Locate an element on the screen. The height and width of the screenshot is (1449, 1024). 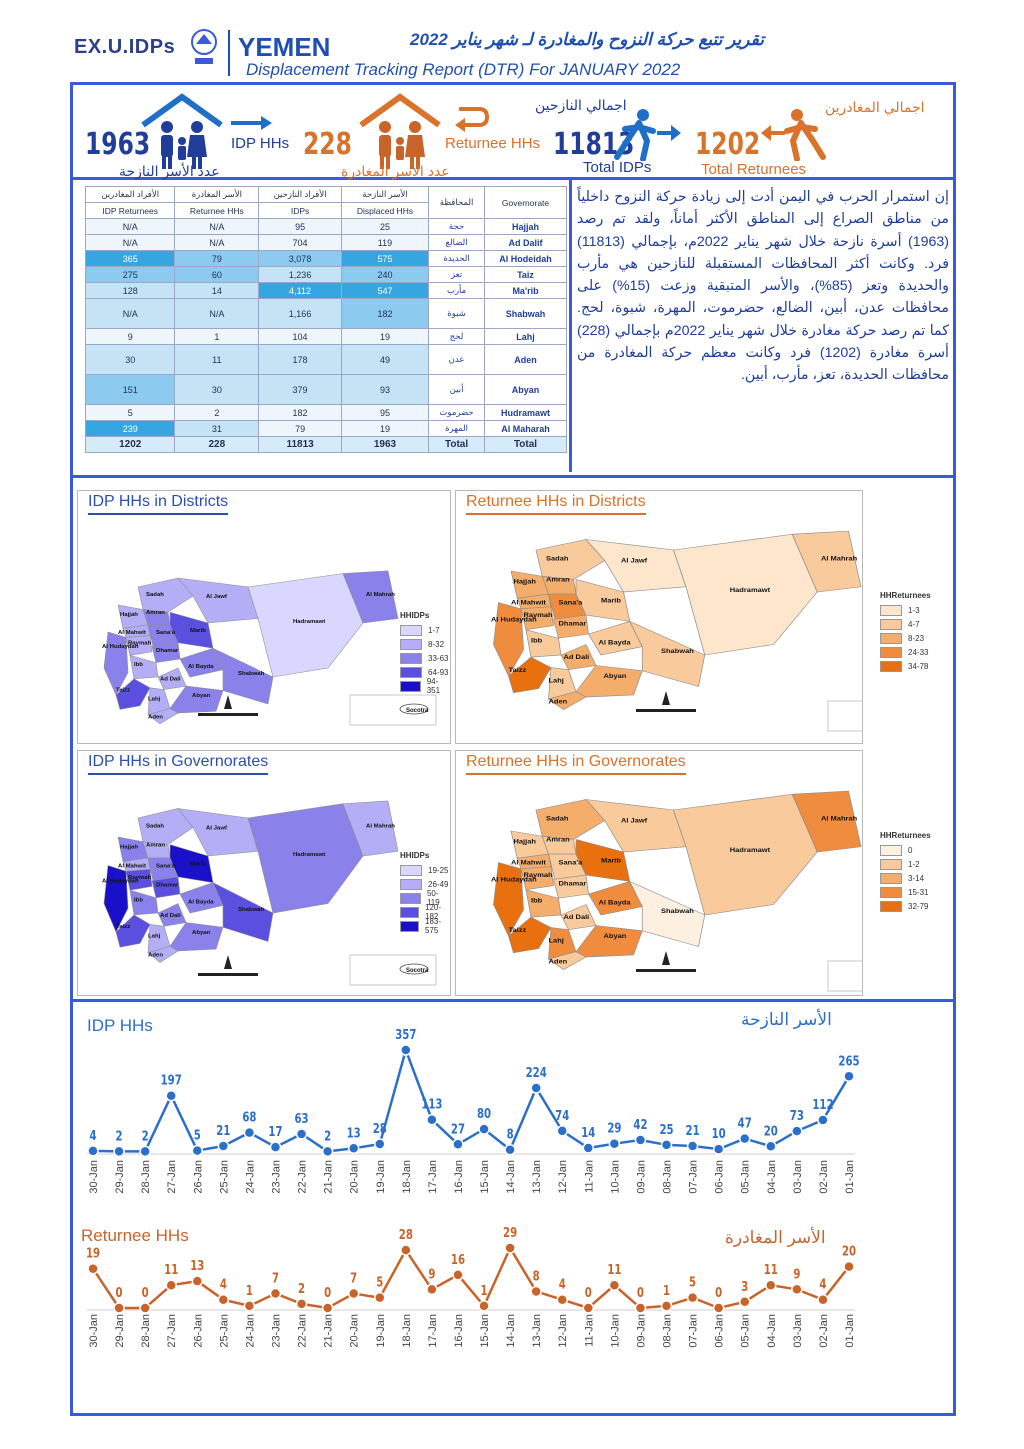
td-gov-ar: الحديدة is located at coordinates (457, 258).